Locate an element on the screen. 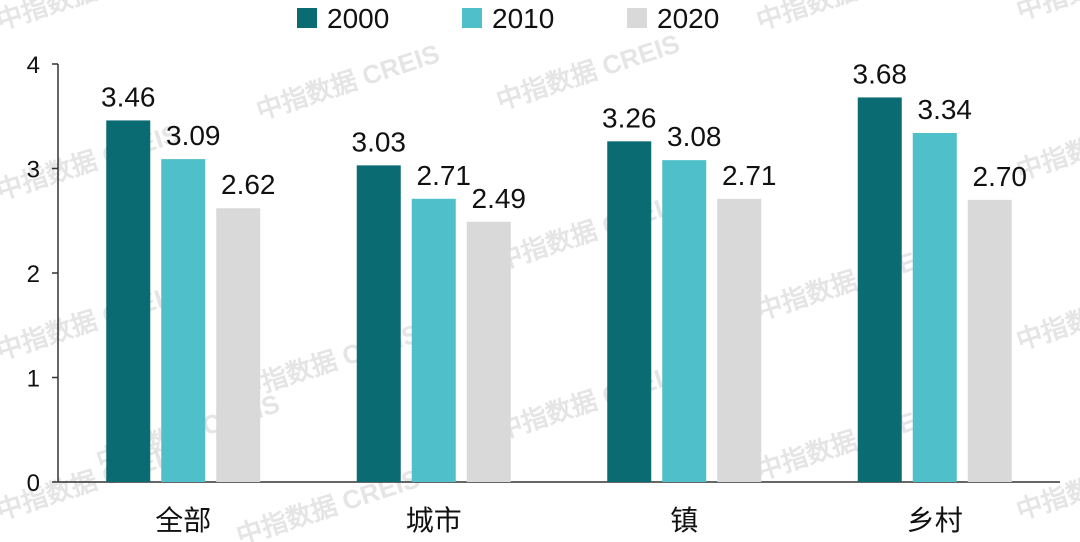 Image resolution: width=1080 pixels, height=542 pixels. legend-label-2020: 2020 is located at coordinates (688, 18).